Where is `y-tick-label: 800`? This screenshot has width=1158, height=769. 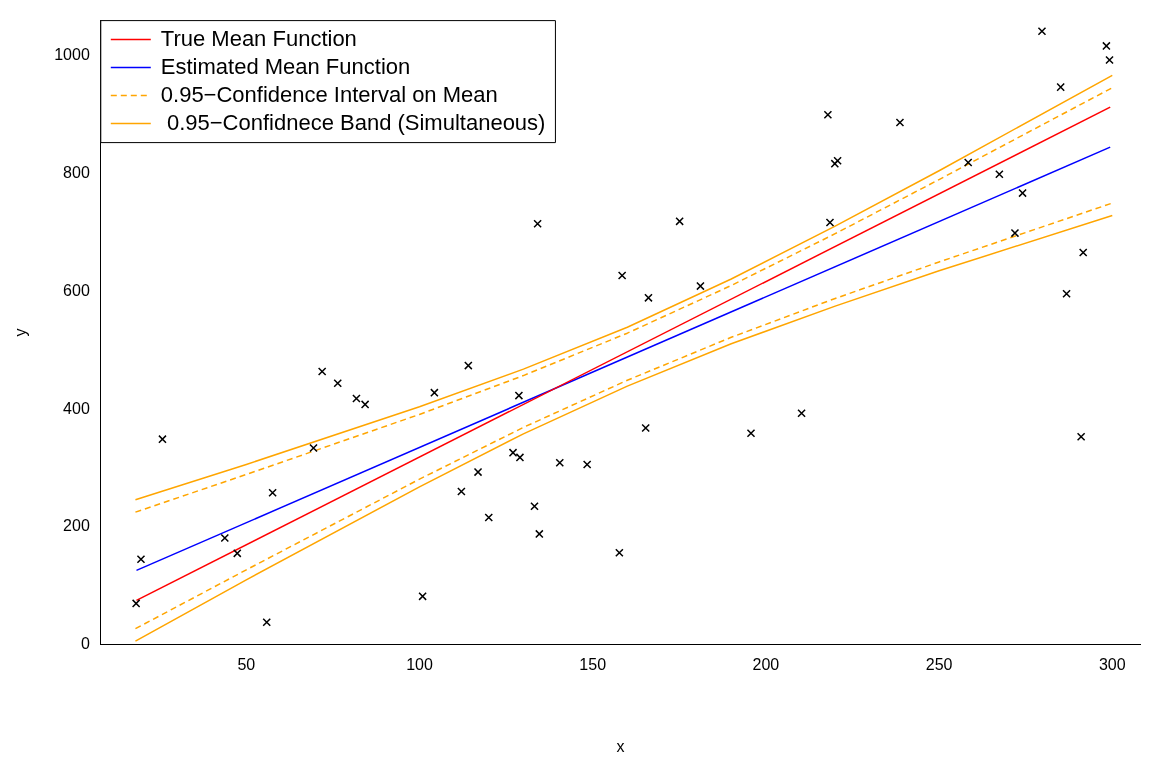
y-tick-label: 800 is located at coordinates (76, 173).